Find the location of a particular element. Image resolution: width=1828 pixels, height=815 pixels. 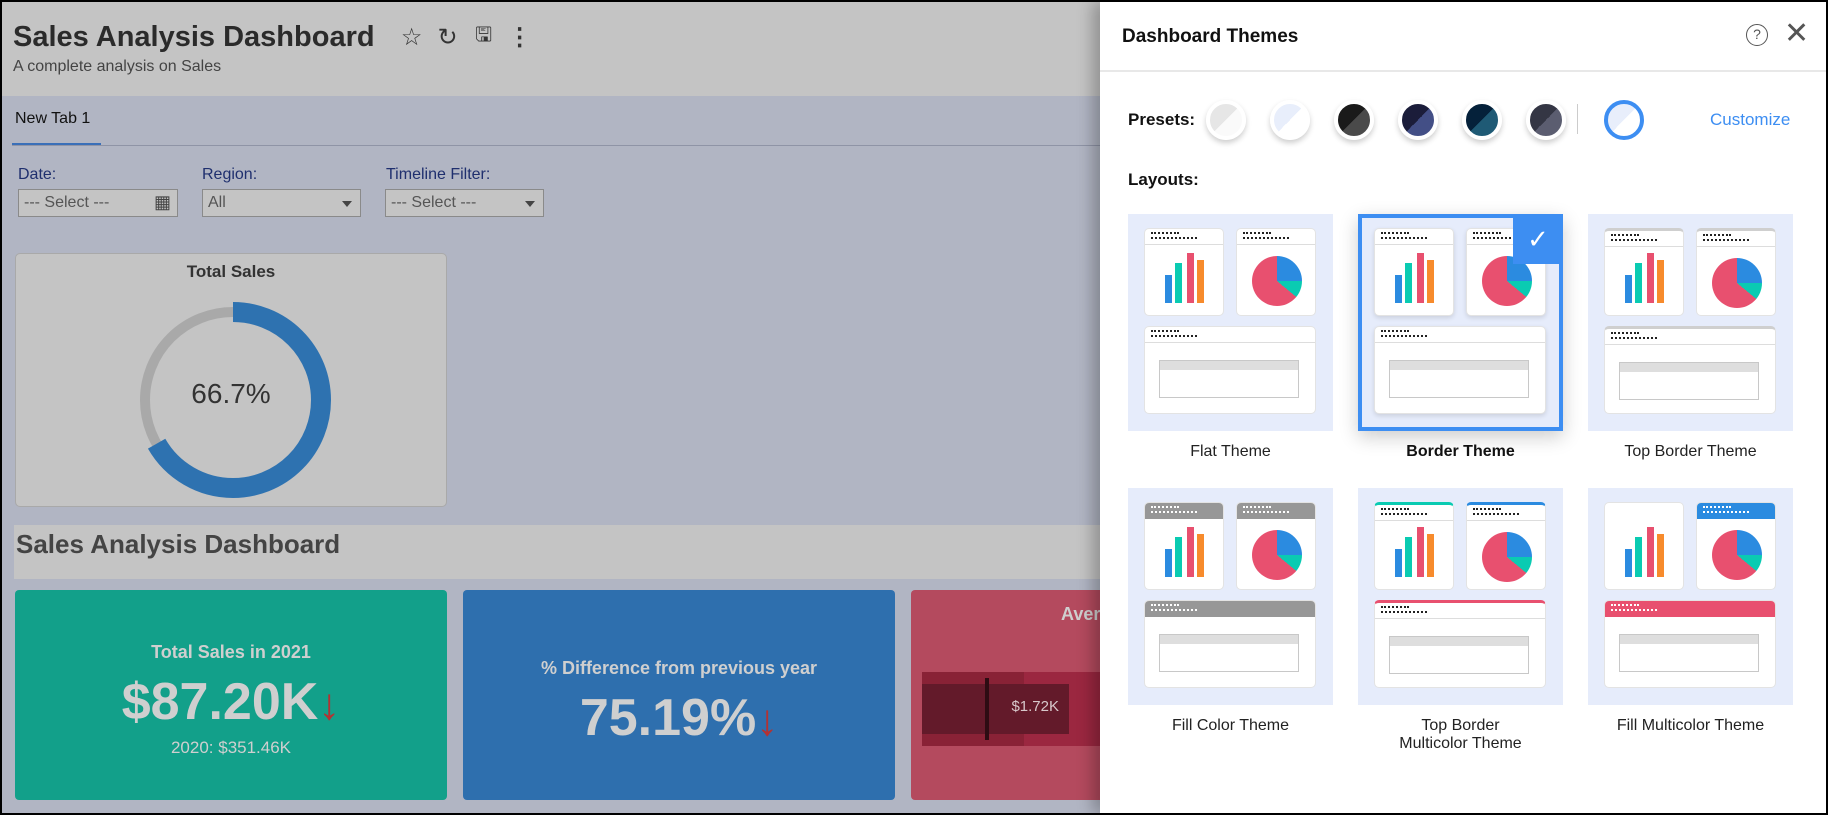

bullet-value: $1.72K is located at coordinates (1035, 706).